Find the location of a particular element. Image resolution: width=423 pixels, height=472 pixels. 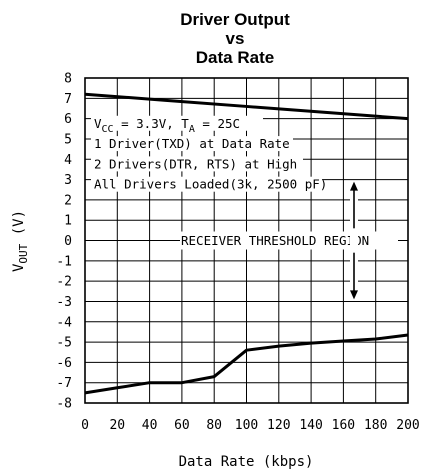

annotation-conditions-part-0: V is located at coordinates (98, 123).